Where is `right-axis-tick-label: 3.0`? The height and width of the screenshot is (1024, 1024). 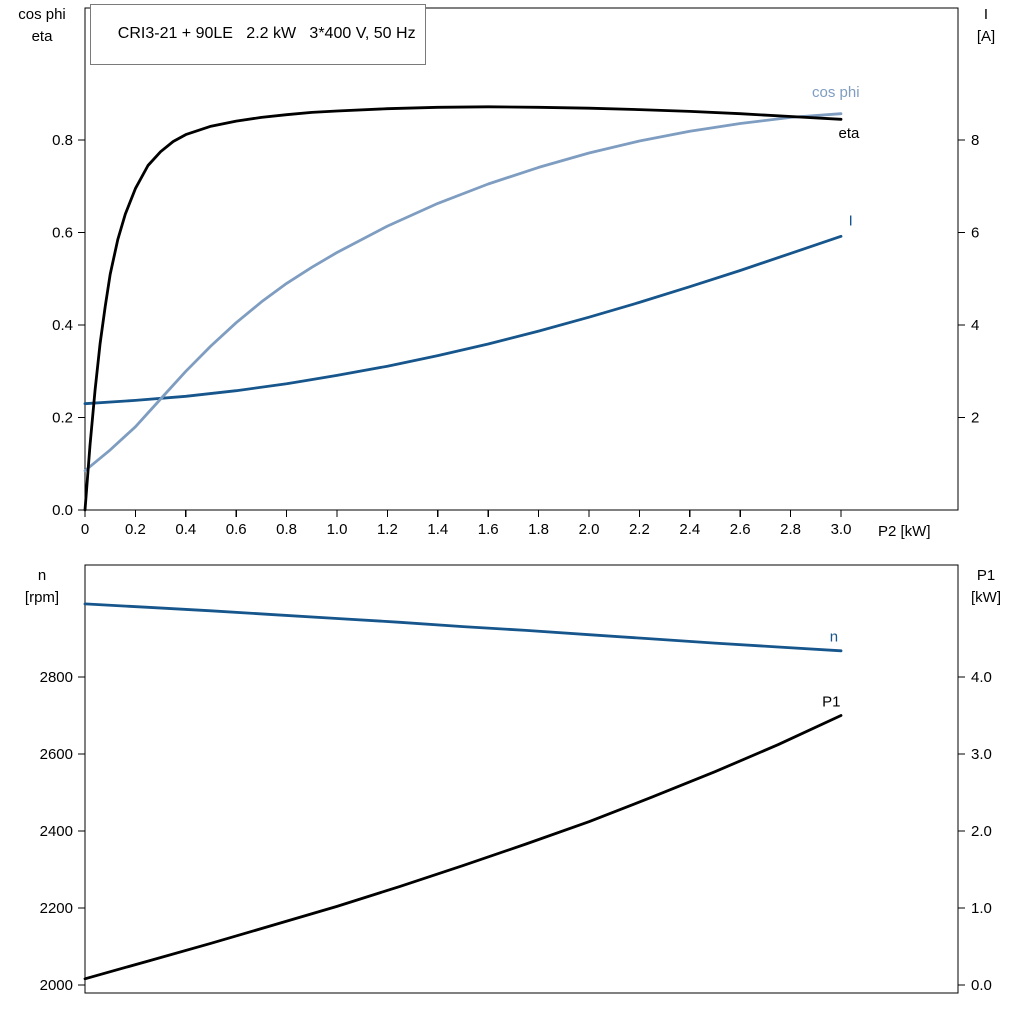 right-axis-tick-label: 3.0 is located at coordinates (981, 754).